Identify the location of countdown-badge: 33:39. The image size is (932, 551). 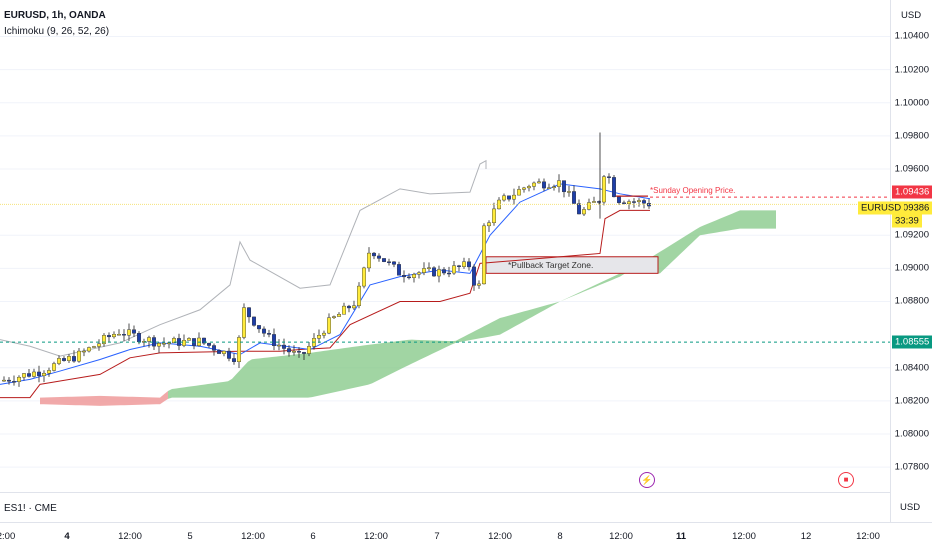
(907, 221).